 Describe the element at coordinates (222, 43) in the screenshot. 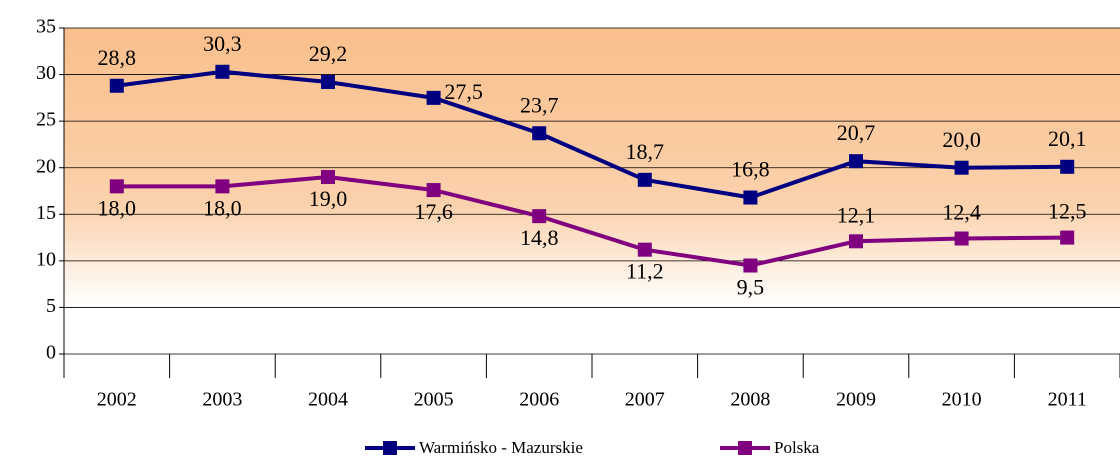

I see `data-label: 30,3` at that location.